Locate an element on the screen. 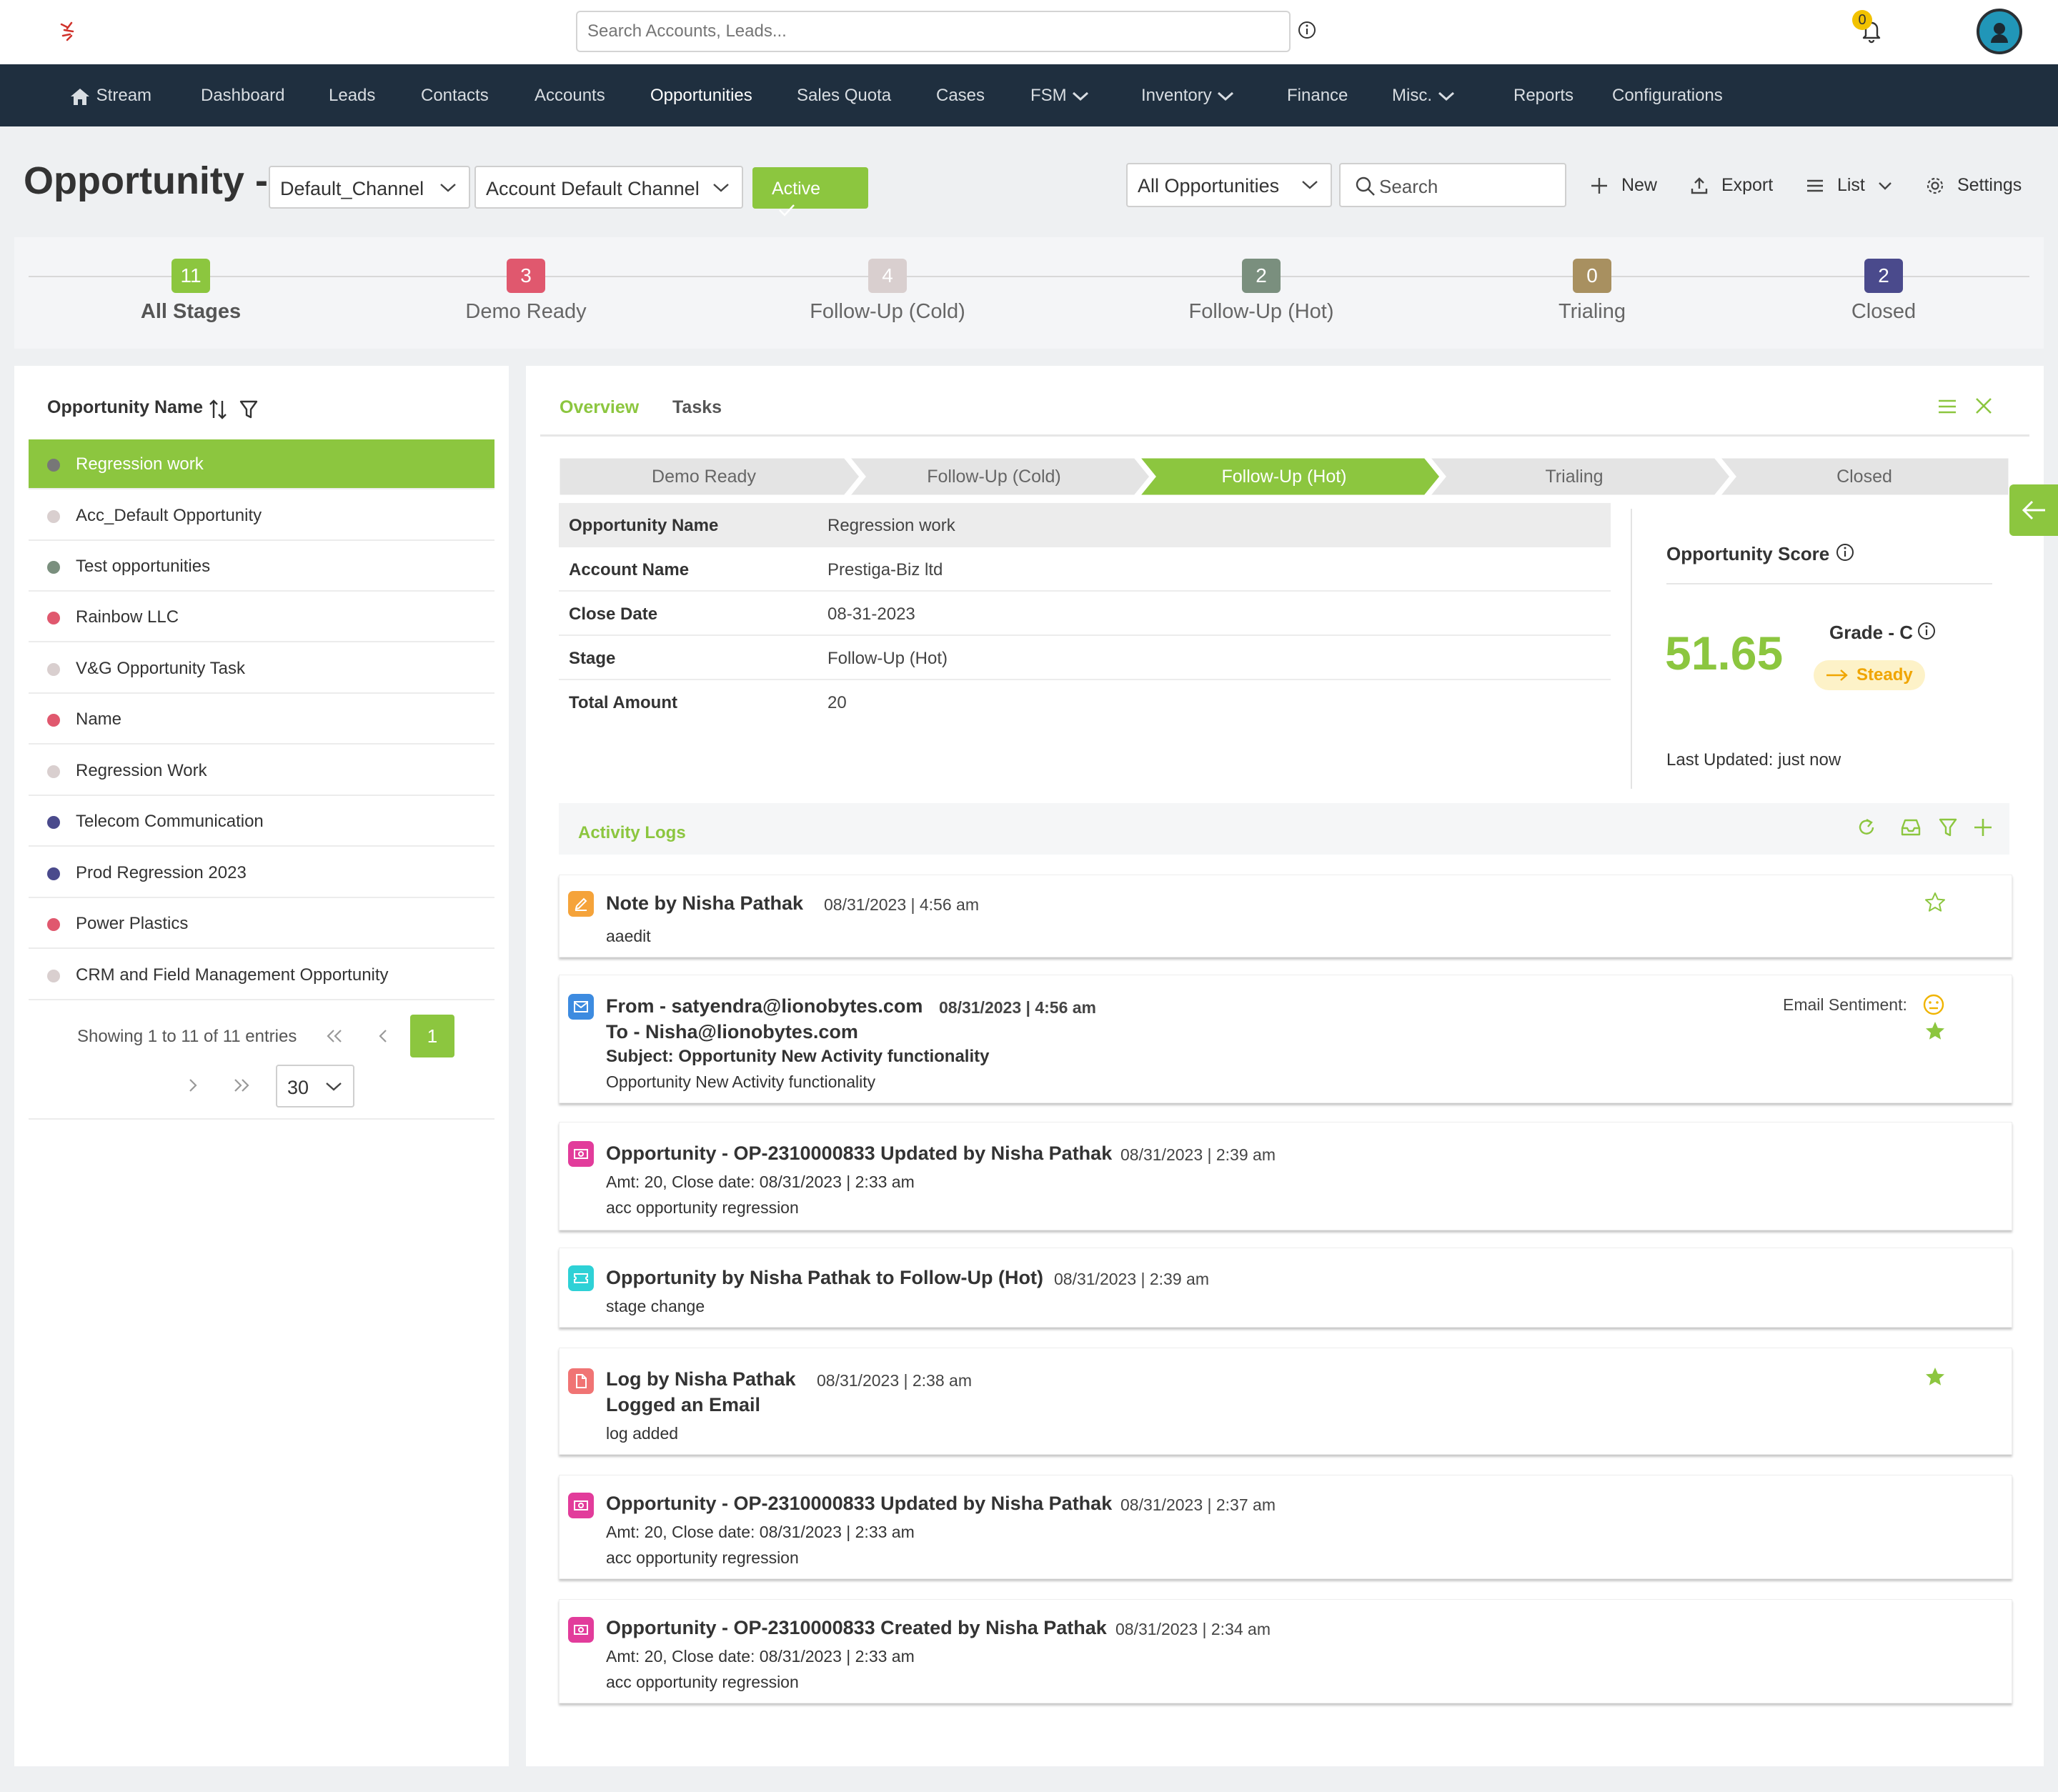  list-item: V&G Opportunity Task is located at coordinates (261, 669).